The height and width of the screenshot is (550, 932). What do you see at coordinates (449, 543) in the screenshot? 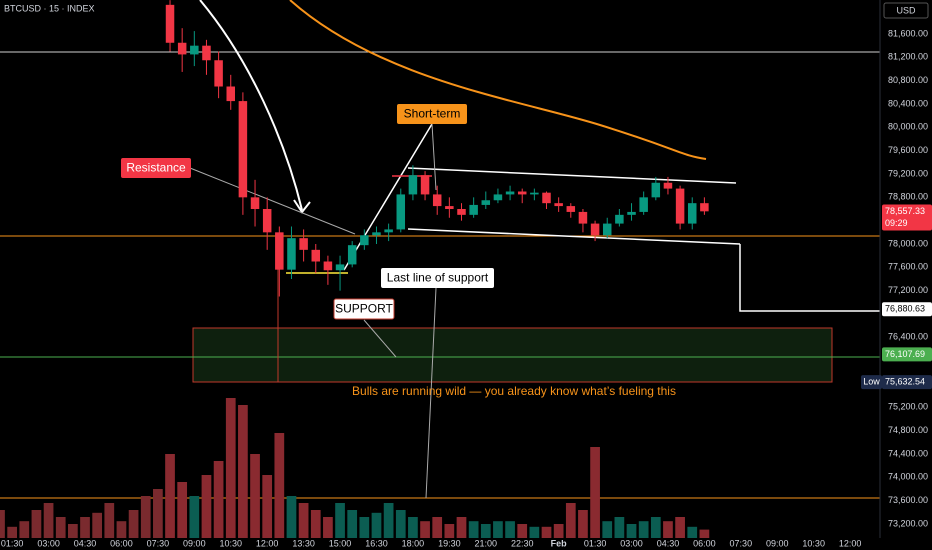
I see `x-tick-label: 19:30` at bounding box center [449, 543].